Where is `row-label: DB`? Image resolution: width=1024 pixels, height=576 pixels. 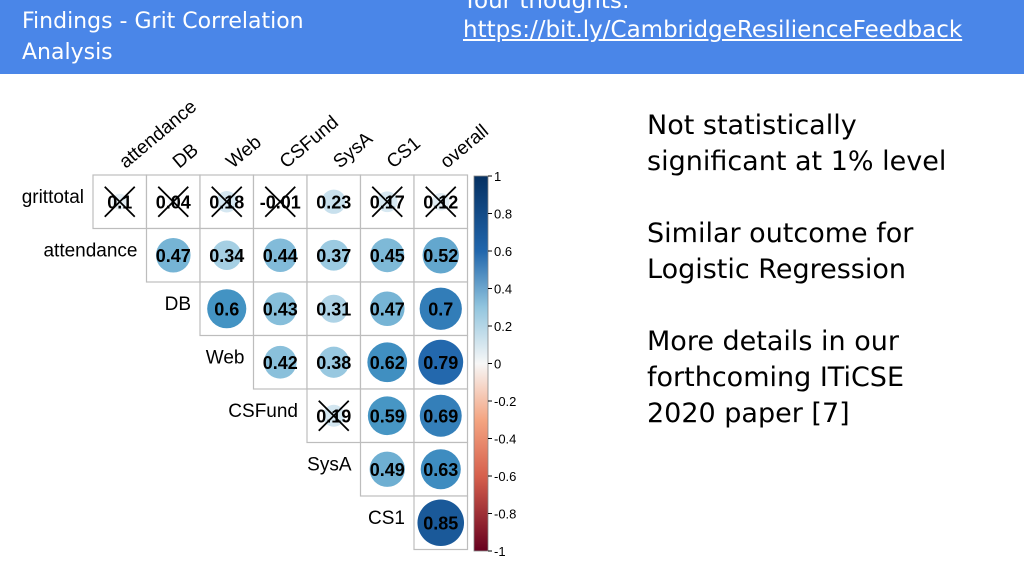 row-label: DB is located at coordinates (178, 304).